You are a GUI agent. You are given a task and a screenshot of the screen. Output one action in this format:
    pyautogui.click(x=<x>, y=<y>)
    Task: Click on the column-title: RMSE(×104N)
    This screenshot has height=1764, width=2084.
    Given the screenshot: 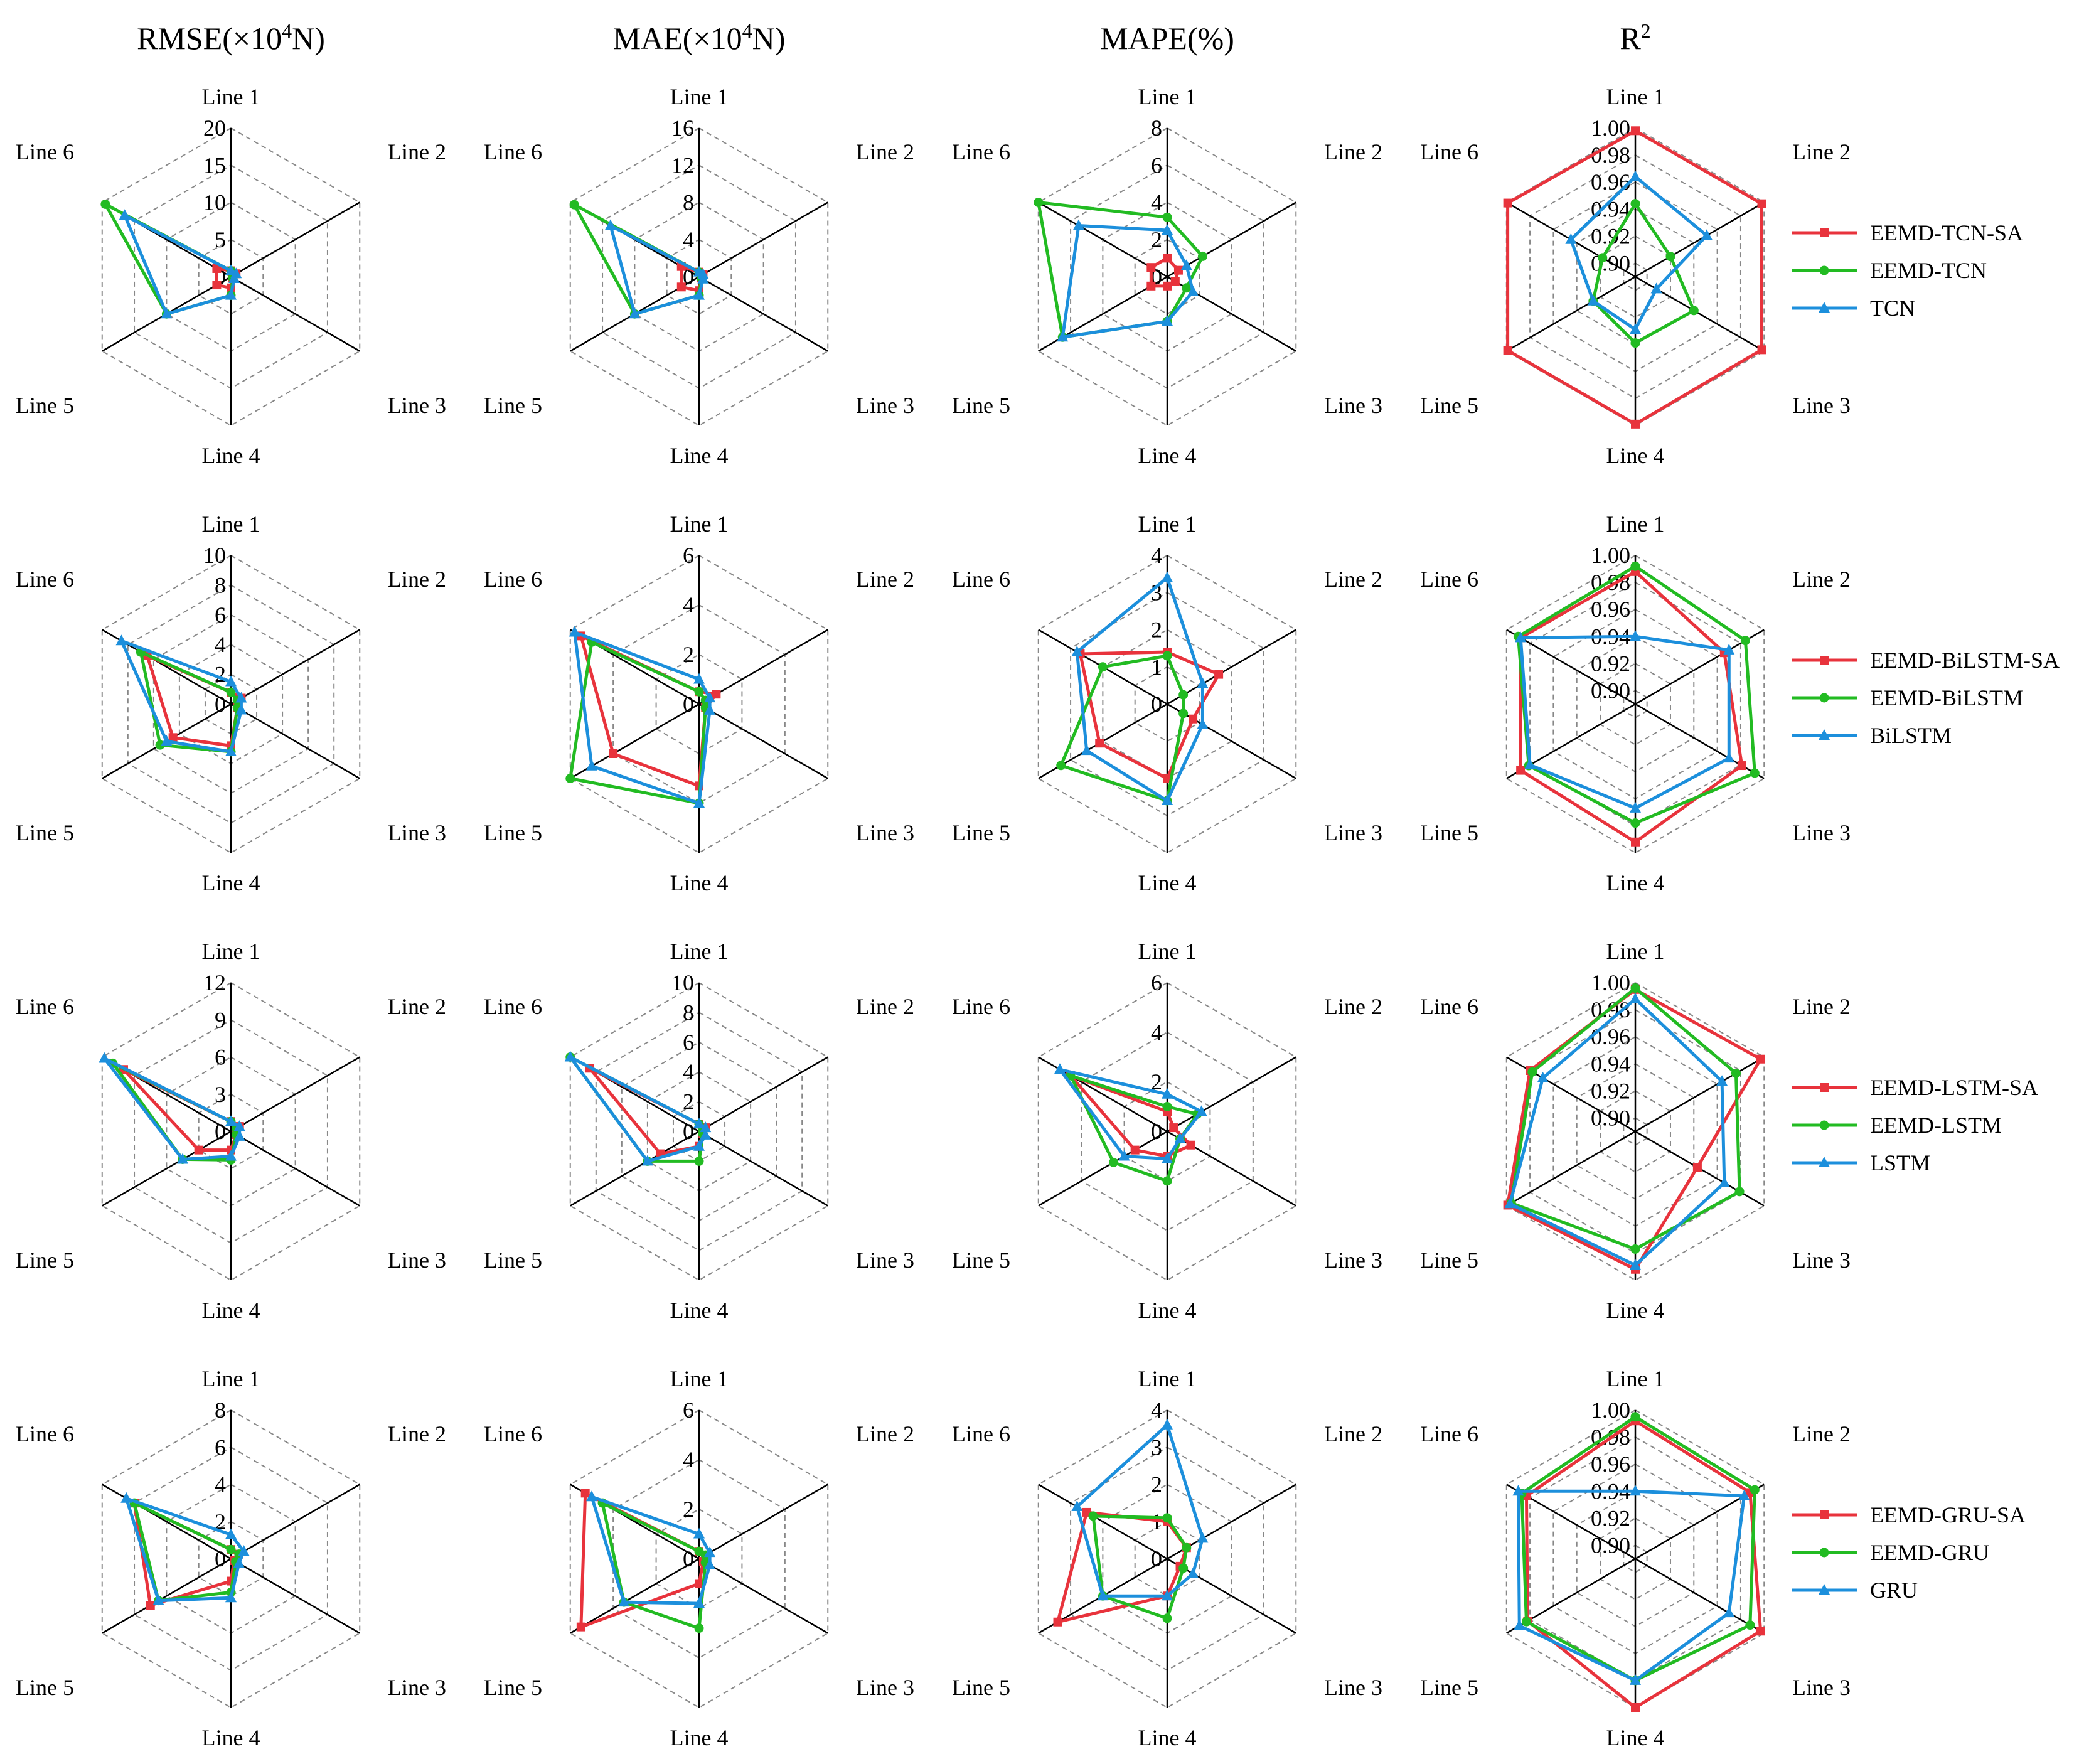 What is the action you would take?
    pyautogui.click(x=231, y=37)
    